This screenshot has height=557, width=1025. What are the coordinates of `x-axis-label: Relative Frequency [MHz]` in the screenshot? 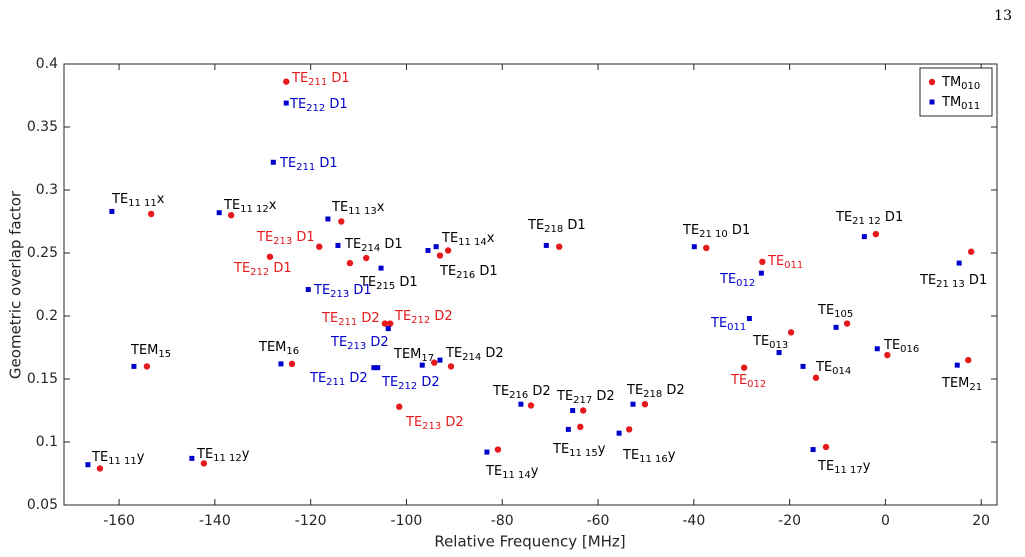 It's located at (529, 542).